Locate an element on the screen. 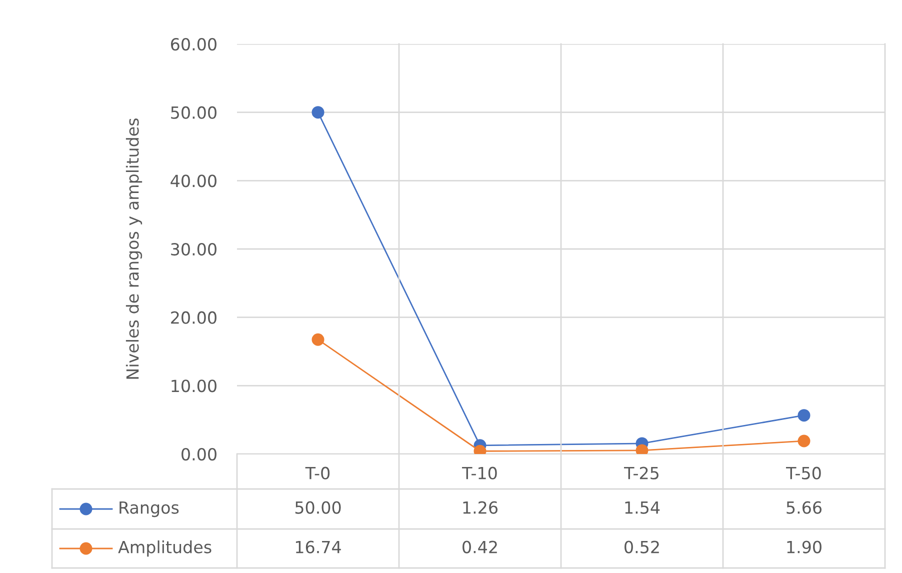 This screenshot has height=573, width=902. x-tick-label: T-50 is located at coordinates (803, 473).